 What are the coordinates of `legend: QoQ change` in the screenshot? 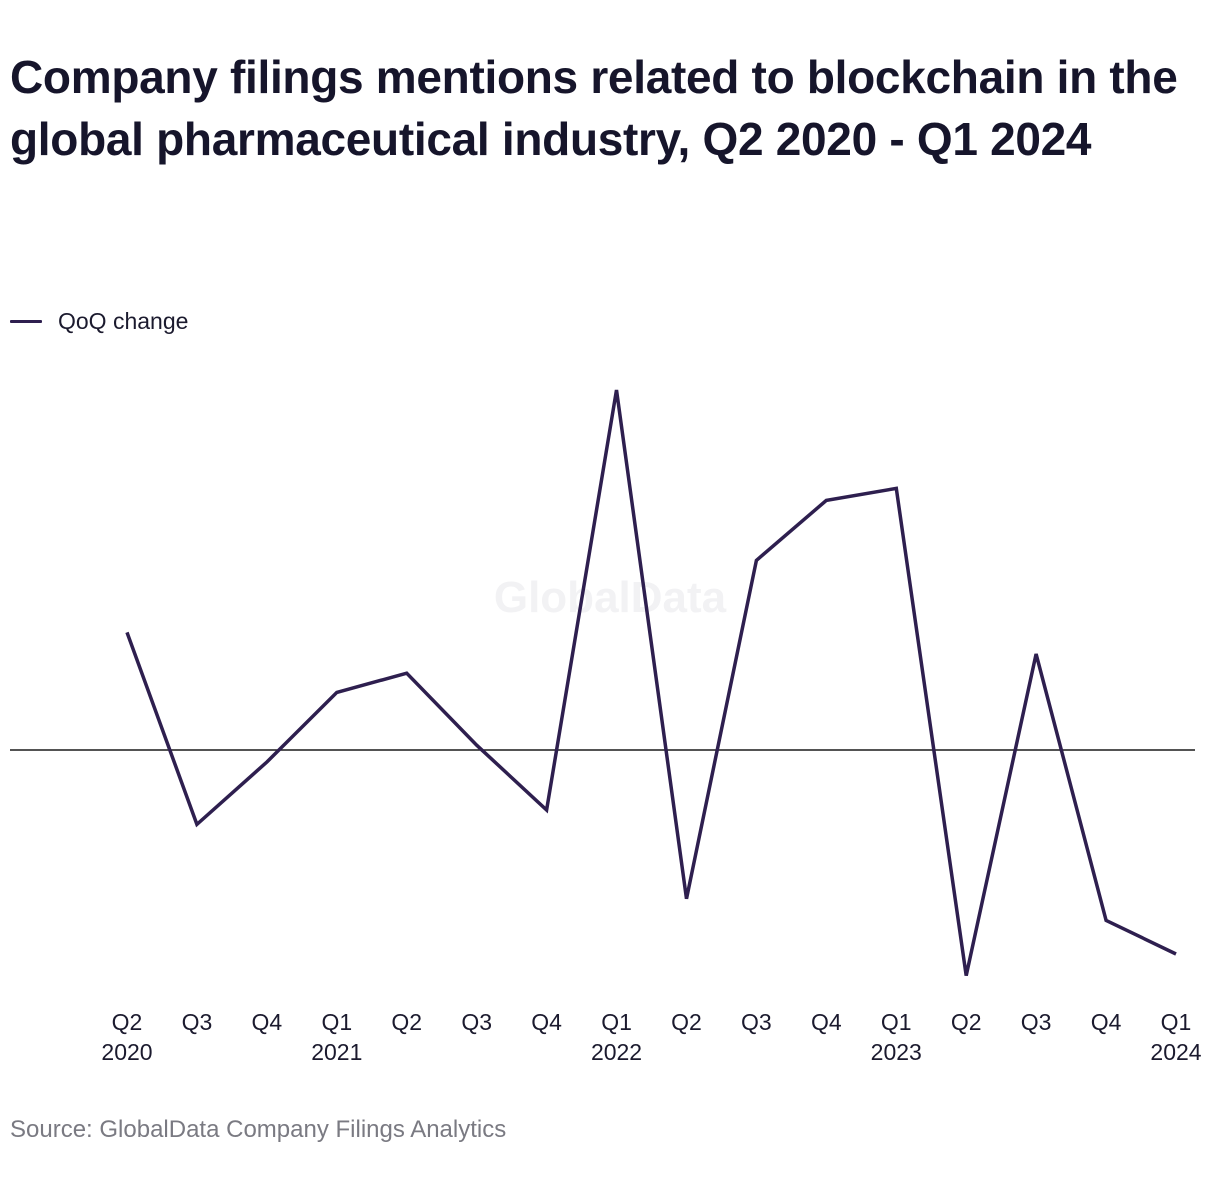 It's located at (99, 321).